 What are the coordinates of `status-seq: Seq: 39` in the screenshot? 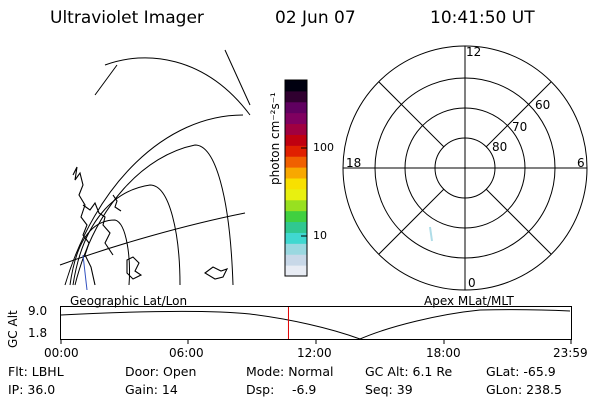 It's located at (389, 389).